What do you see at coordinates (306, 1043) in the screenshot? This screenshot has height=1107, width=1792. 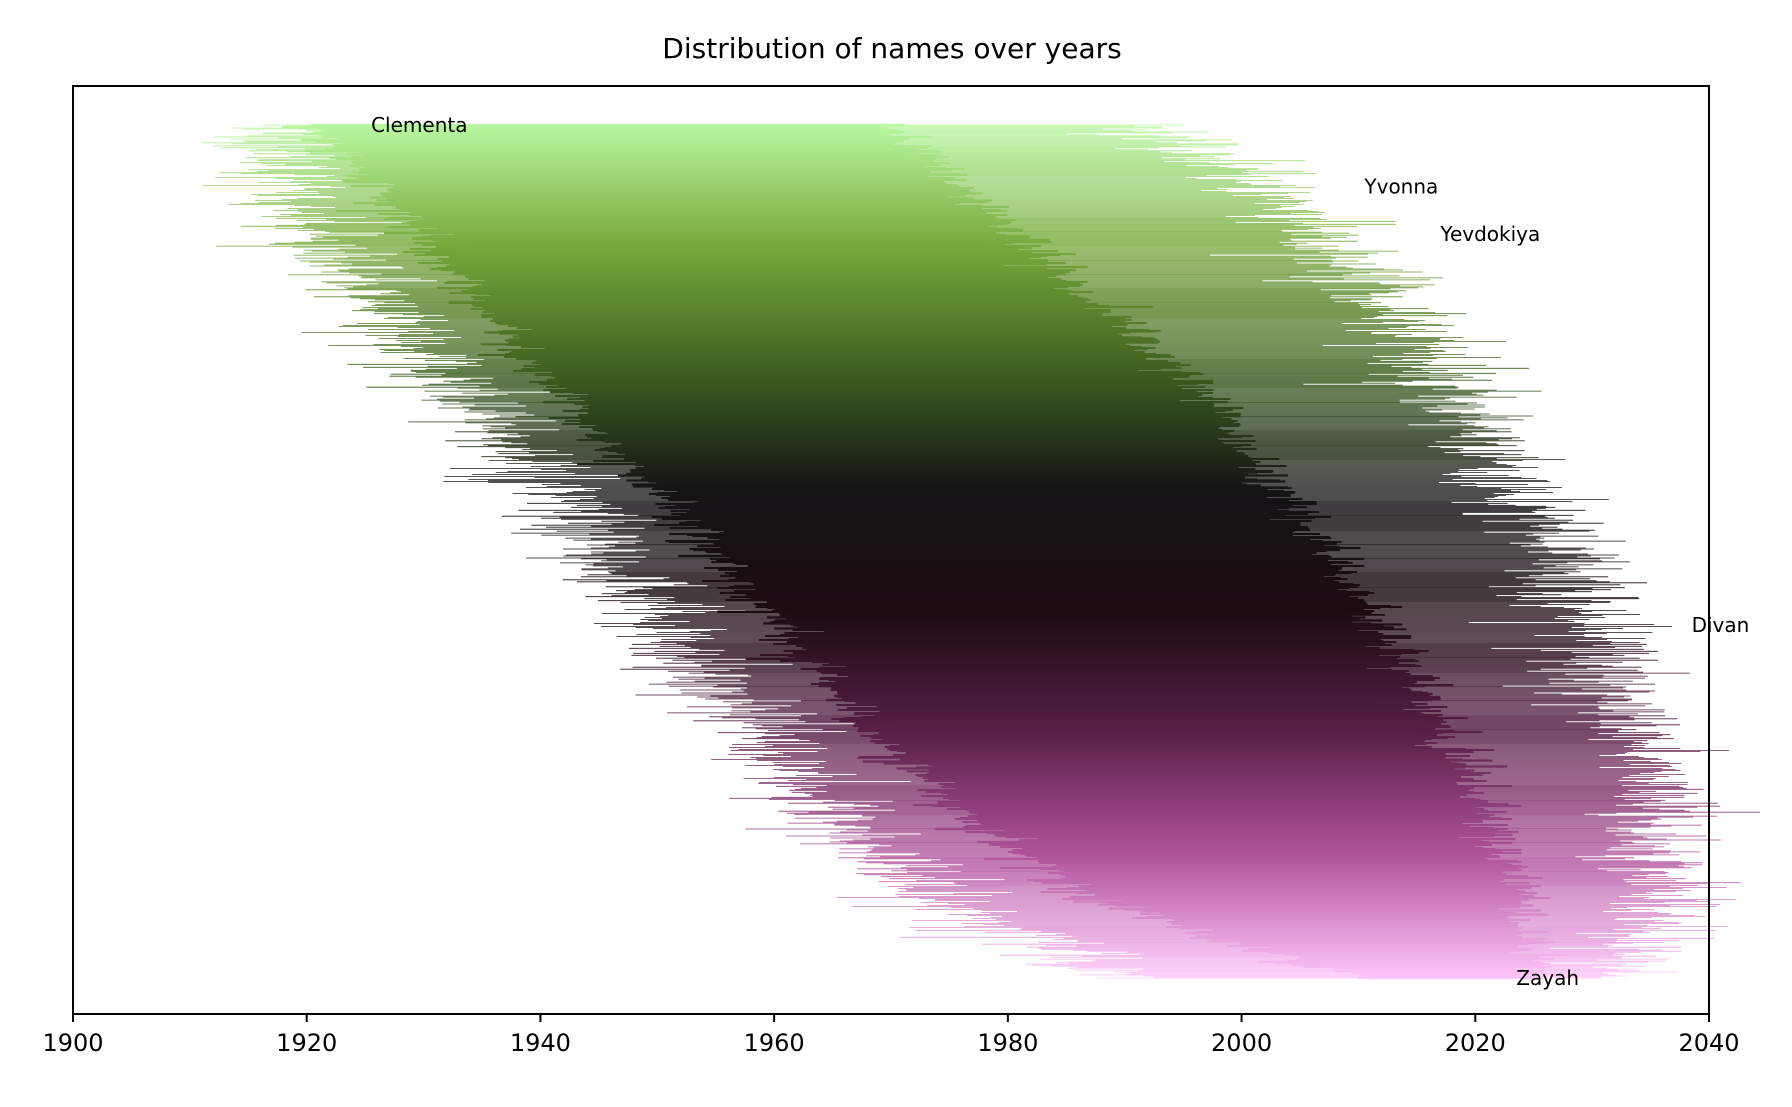 I see `x-tick-label: 1920` at bounding box center [306, 1043].